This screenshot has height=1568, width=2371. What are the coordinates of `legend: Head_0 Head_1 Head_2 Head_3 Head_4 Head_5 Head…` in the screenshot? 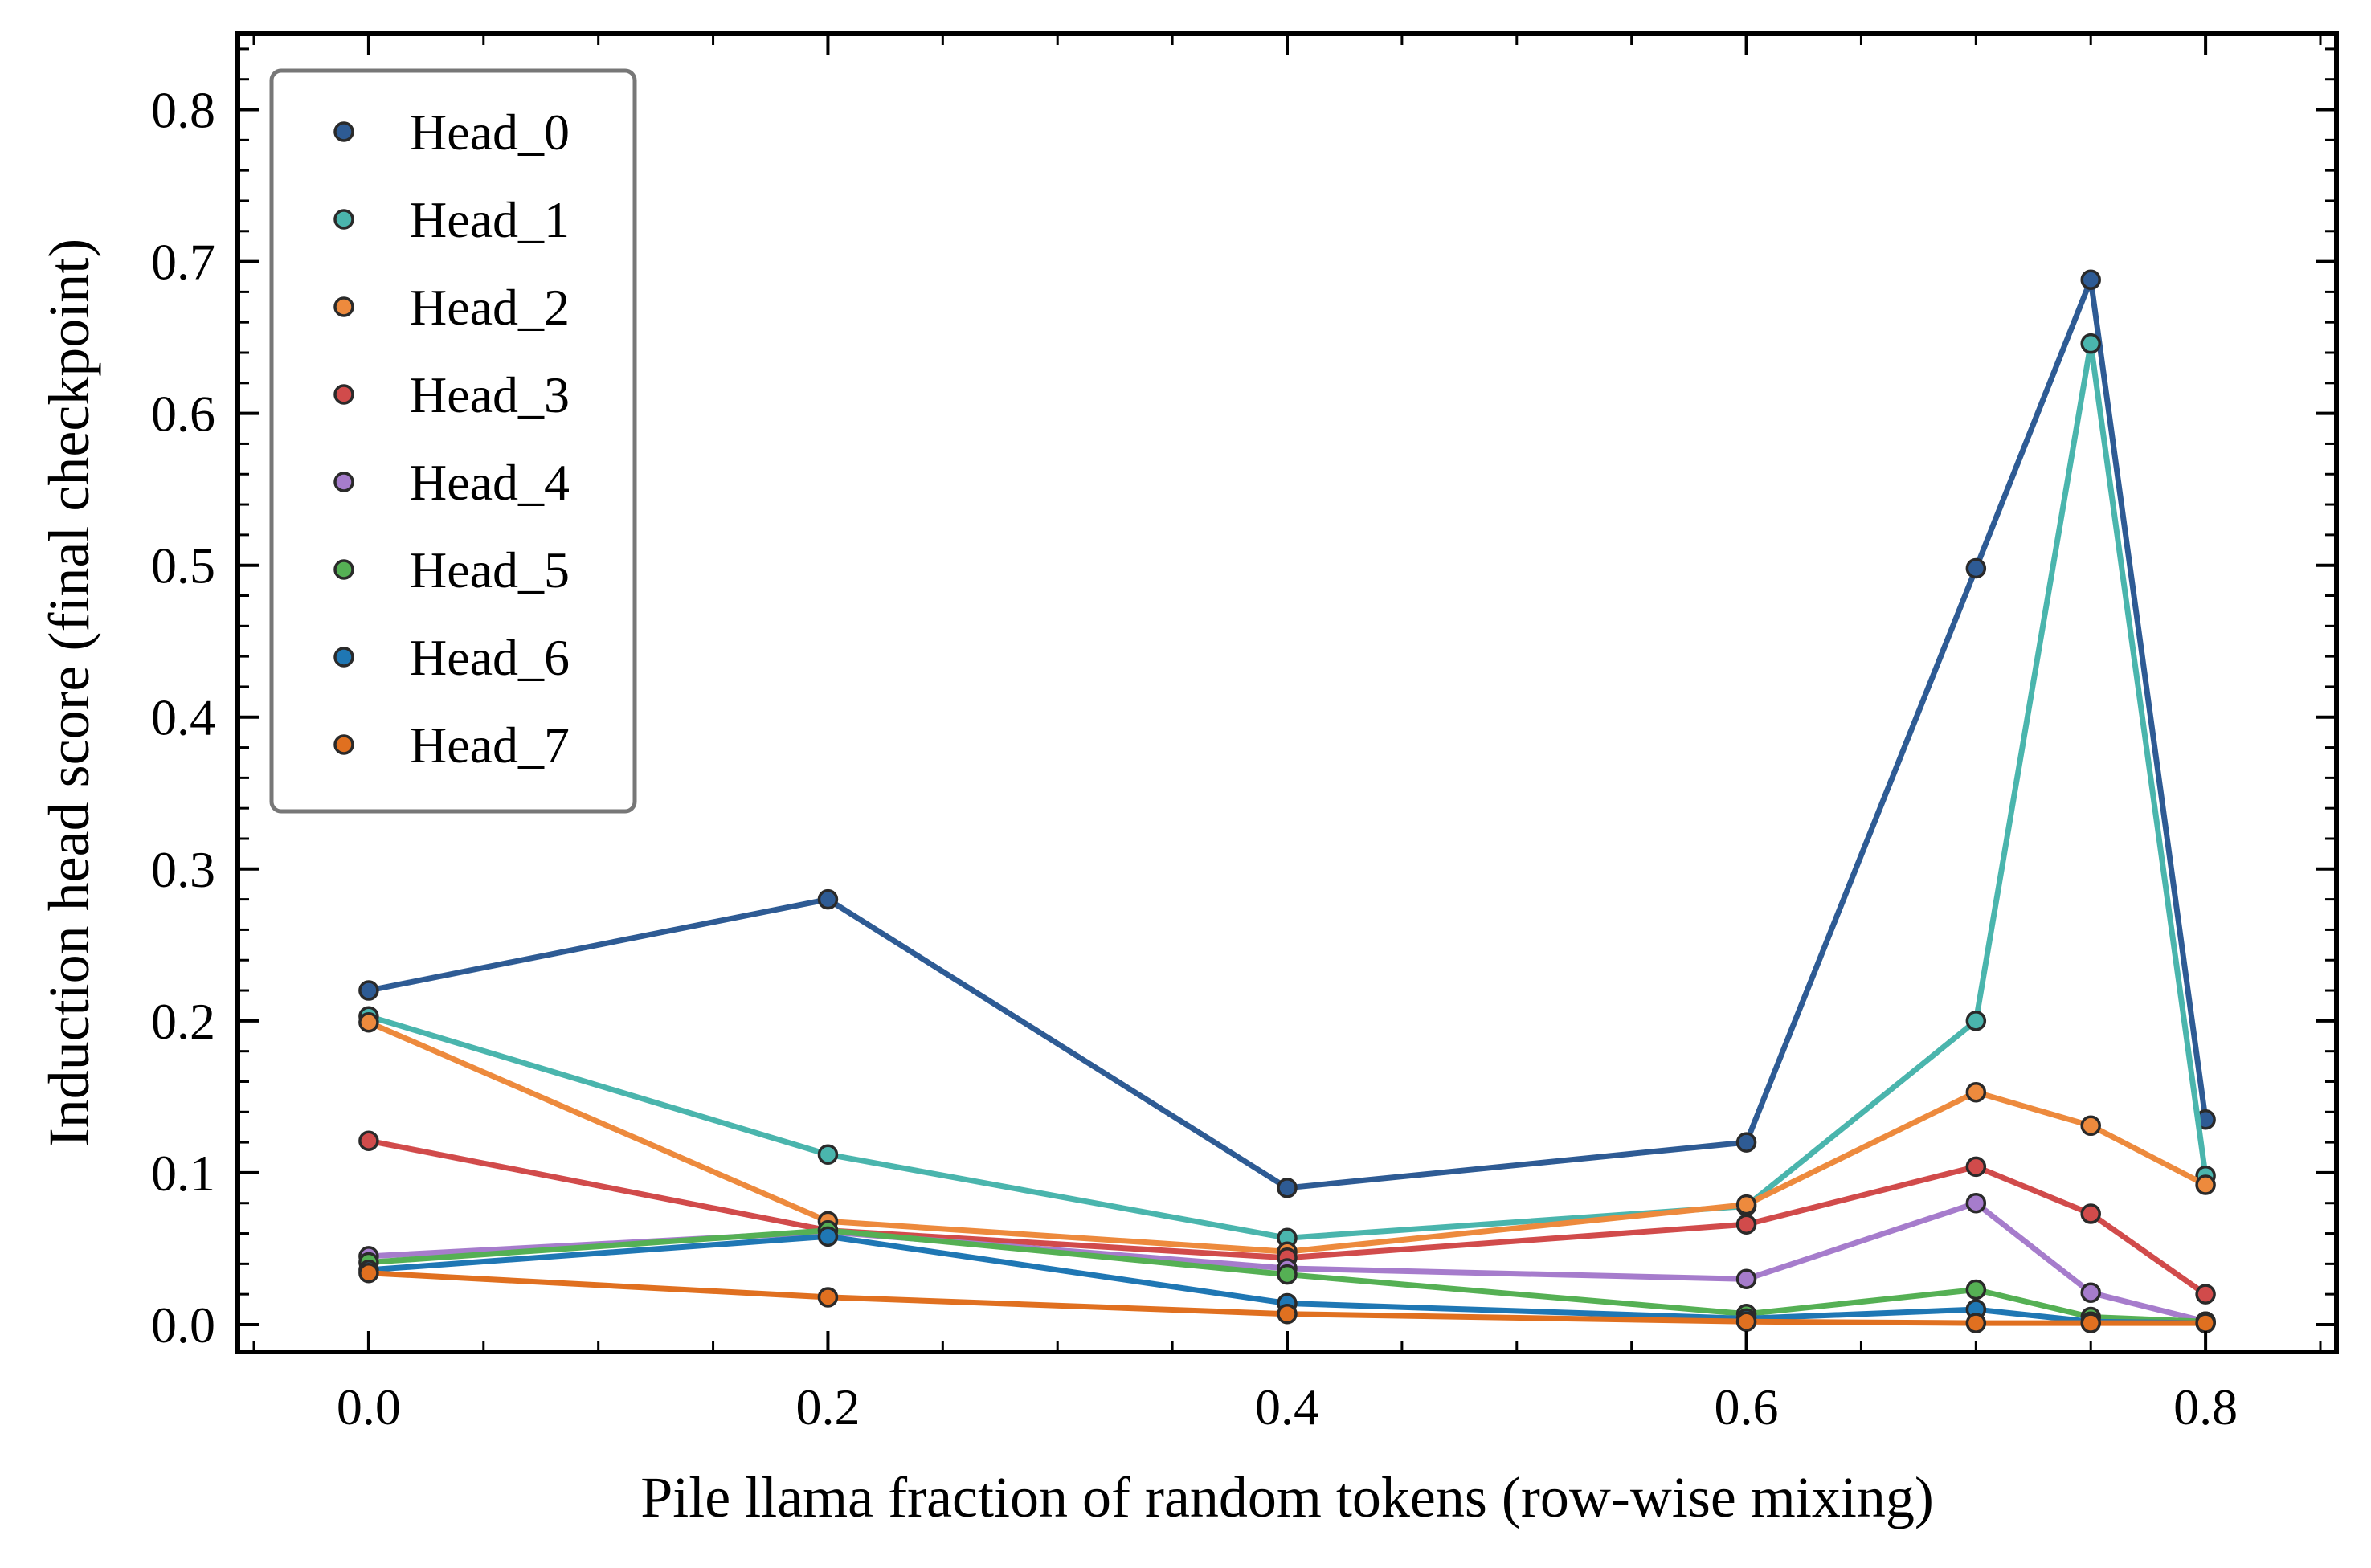 It's located at (453, 441).